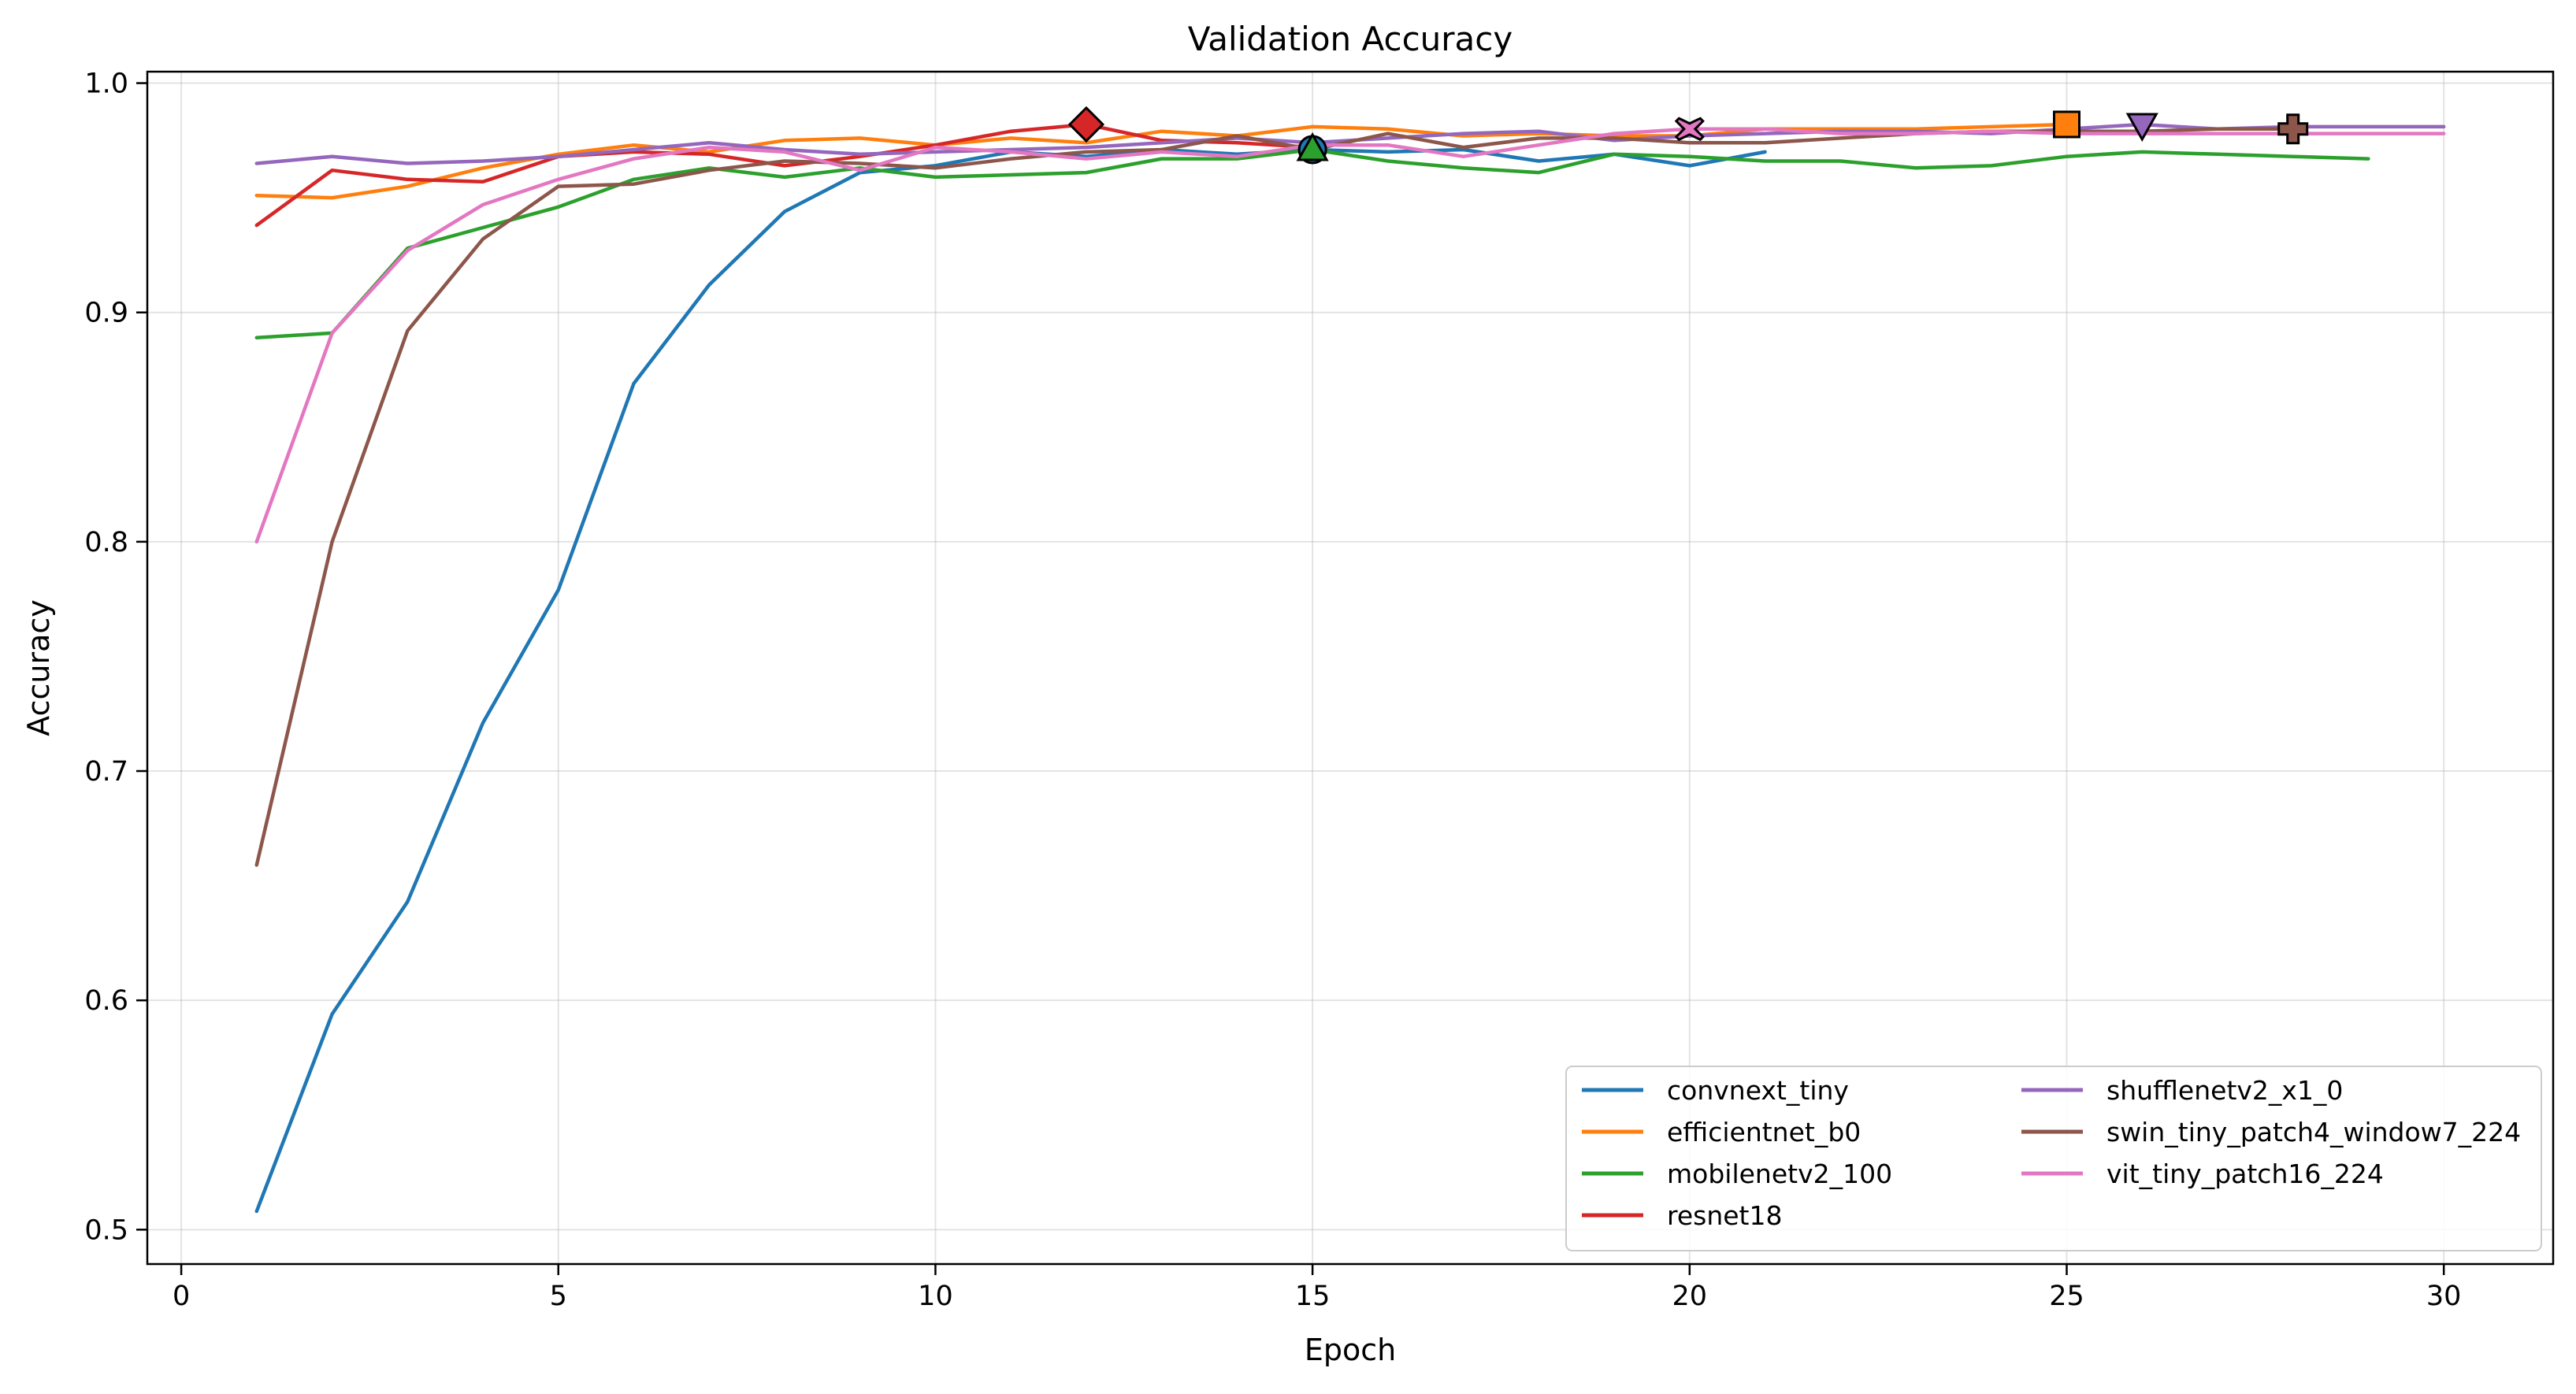 The width and height of the screenshot is (2576, 1394). What do you see at coordinates (935, 1296) in the screenshot?
I see `x-tick-label: 10` at bounding box center [935, 1296].